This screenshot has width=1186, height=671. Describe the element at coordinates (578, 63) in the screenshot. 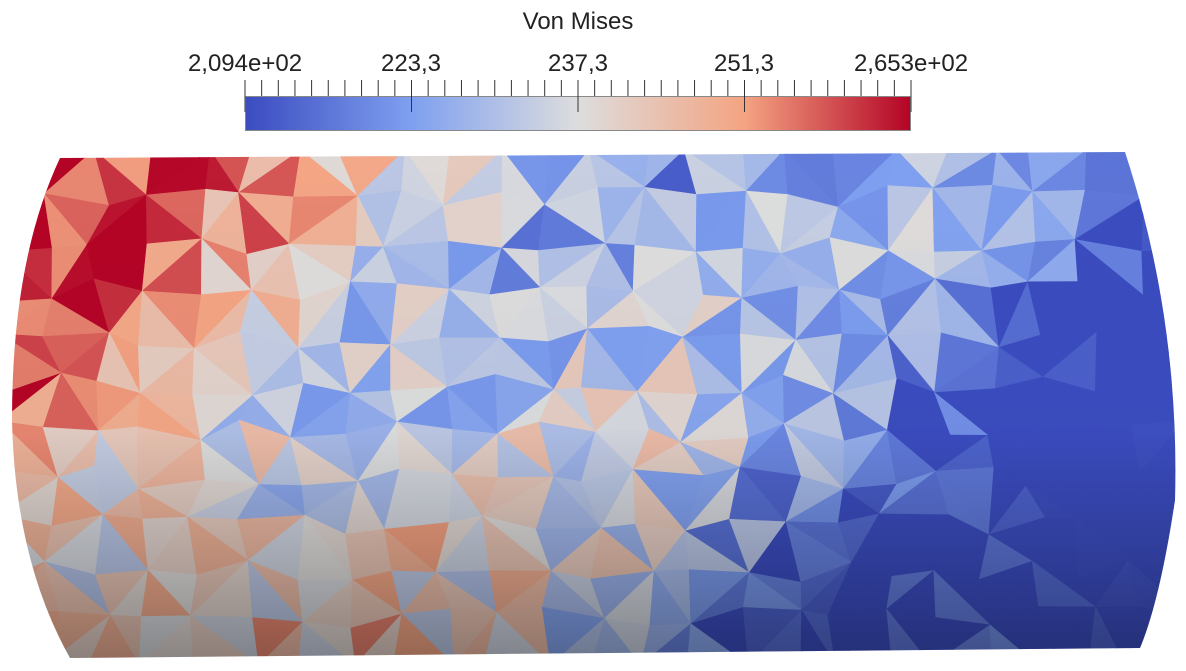

I see `tick-label-3: 237,3` at that location.